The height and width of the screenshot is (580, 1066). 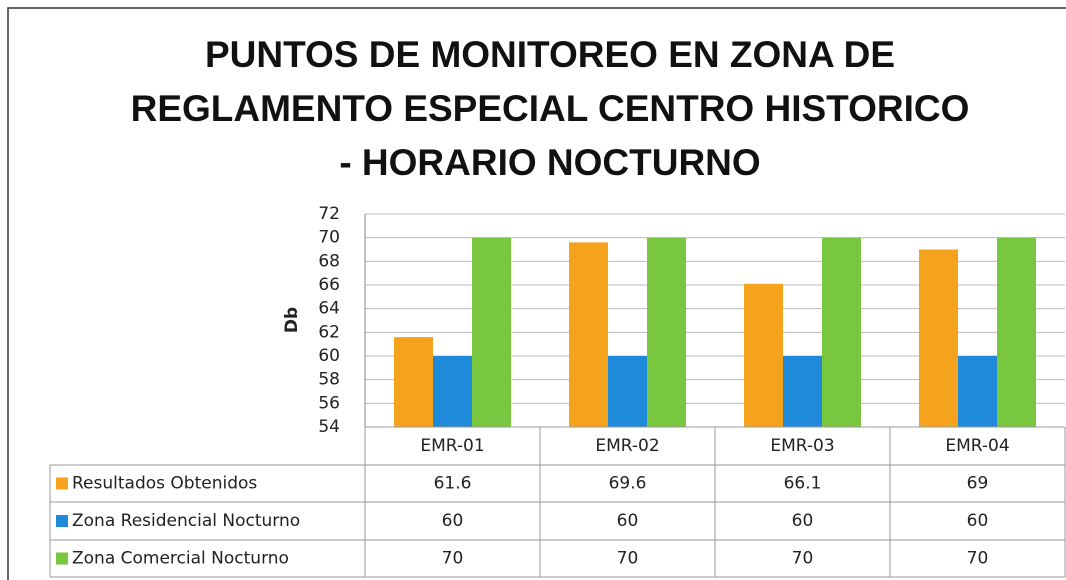 What do you see at coordinates (329, 380) in the screenshot?
I see `y-tick-label: 58` at bounding box center [329, 380].